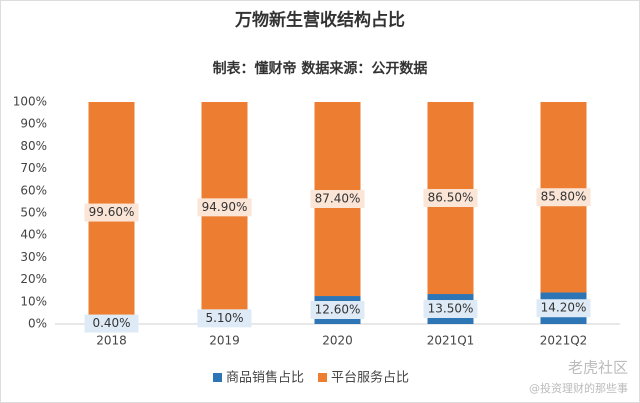 This screenshot has height=403, width=640. What do you see at coordinates (33, 213) in the screenshot?
I see `y-tick-label: 50%` at bounding box center [33, 213].